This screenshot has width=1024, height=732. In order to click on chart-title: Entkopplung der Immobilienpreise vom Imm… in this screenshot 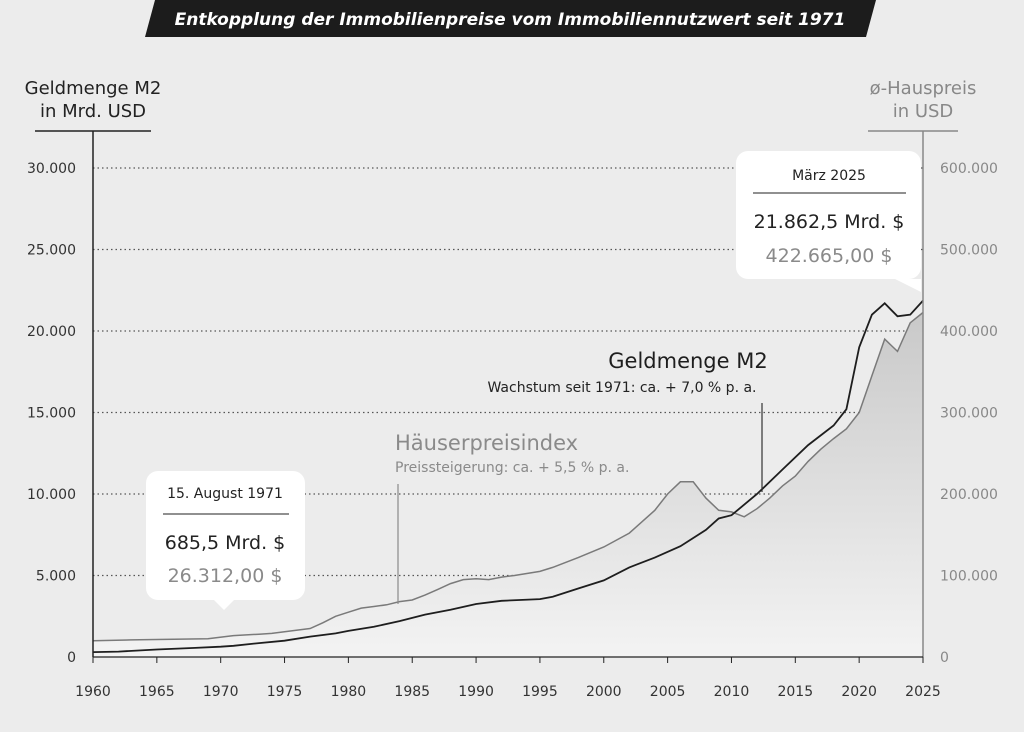, I will do `click(510, 20)`.